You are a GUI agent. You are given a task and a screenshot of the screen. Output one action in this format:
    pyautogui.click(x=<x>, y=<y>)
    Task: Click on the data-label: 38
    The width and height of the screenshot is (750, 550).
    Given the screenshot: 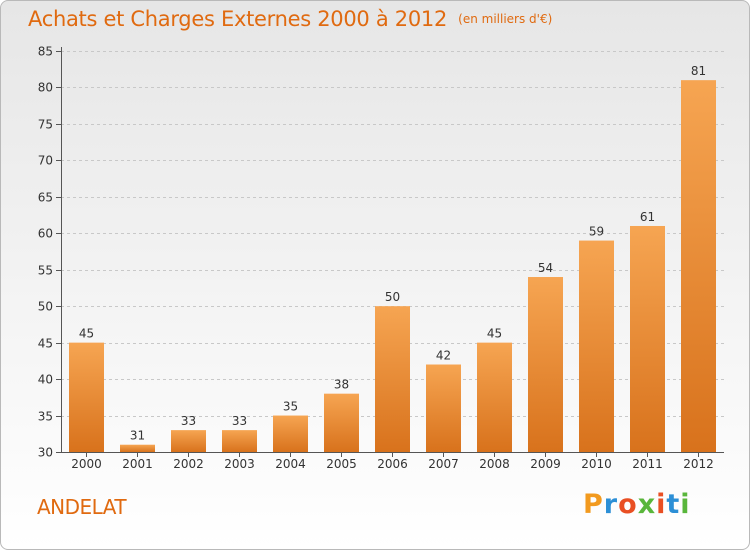 What is the action you would take?
    pyautogui.click(x=341, y=385)
    